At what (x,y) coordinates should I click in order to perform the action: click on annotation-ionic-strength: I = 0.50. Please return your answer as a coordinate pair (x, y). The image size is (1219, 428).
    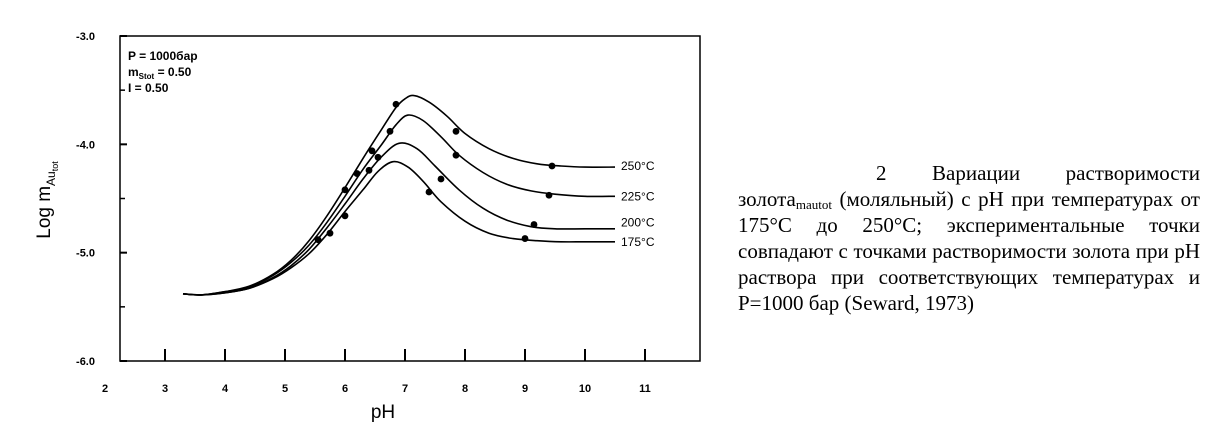
    Looking at the image, I should click on (148, 88).